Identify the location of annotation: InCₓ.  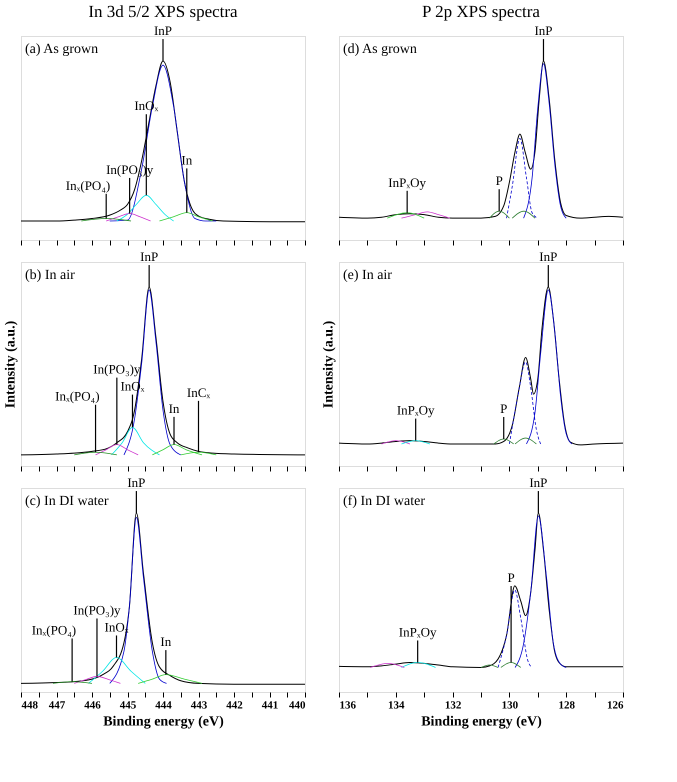
(198, 392).